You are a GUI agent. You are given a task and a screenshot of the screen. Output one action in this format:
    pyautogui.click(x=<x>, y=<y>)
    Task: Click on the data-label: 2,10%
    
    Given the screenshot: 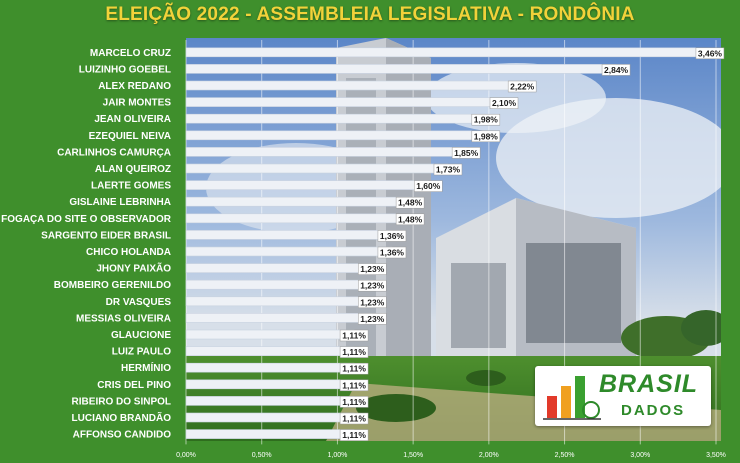 What is the action you would take?
    pyautogui.click(x=504, y=103)
    